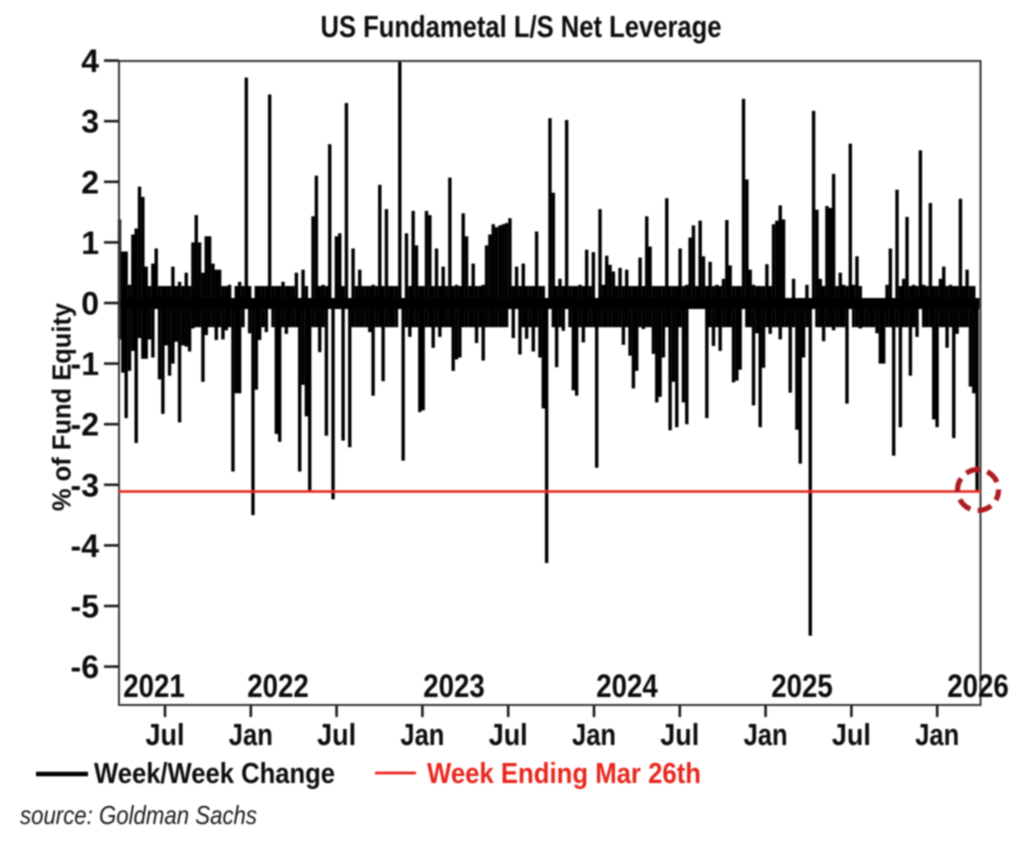 The height and width of the screenshot is (844, 1024). I want to click on svg-text: 3, so click(90, 122).